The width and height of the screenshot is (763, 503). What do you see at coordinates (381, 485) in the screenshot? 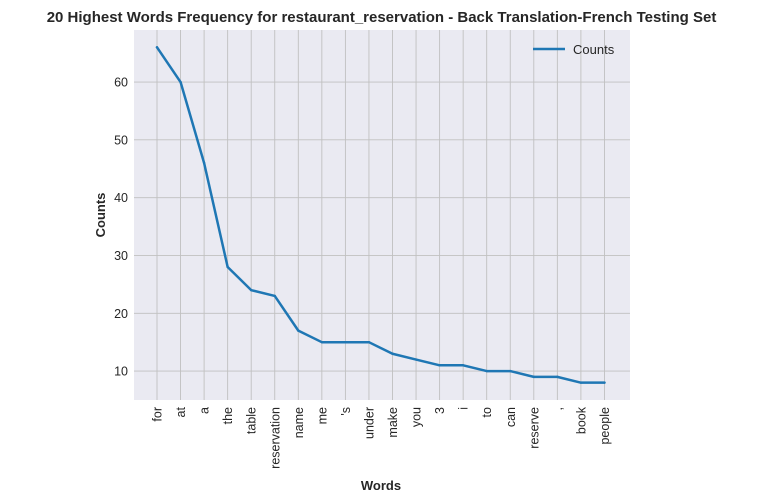
I see `x-axis-label: Words` at bounding box center [381, 485].